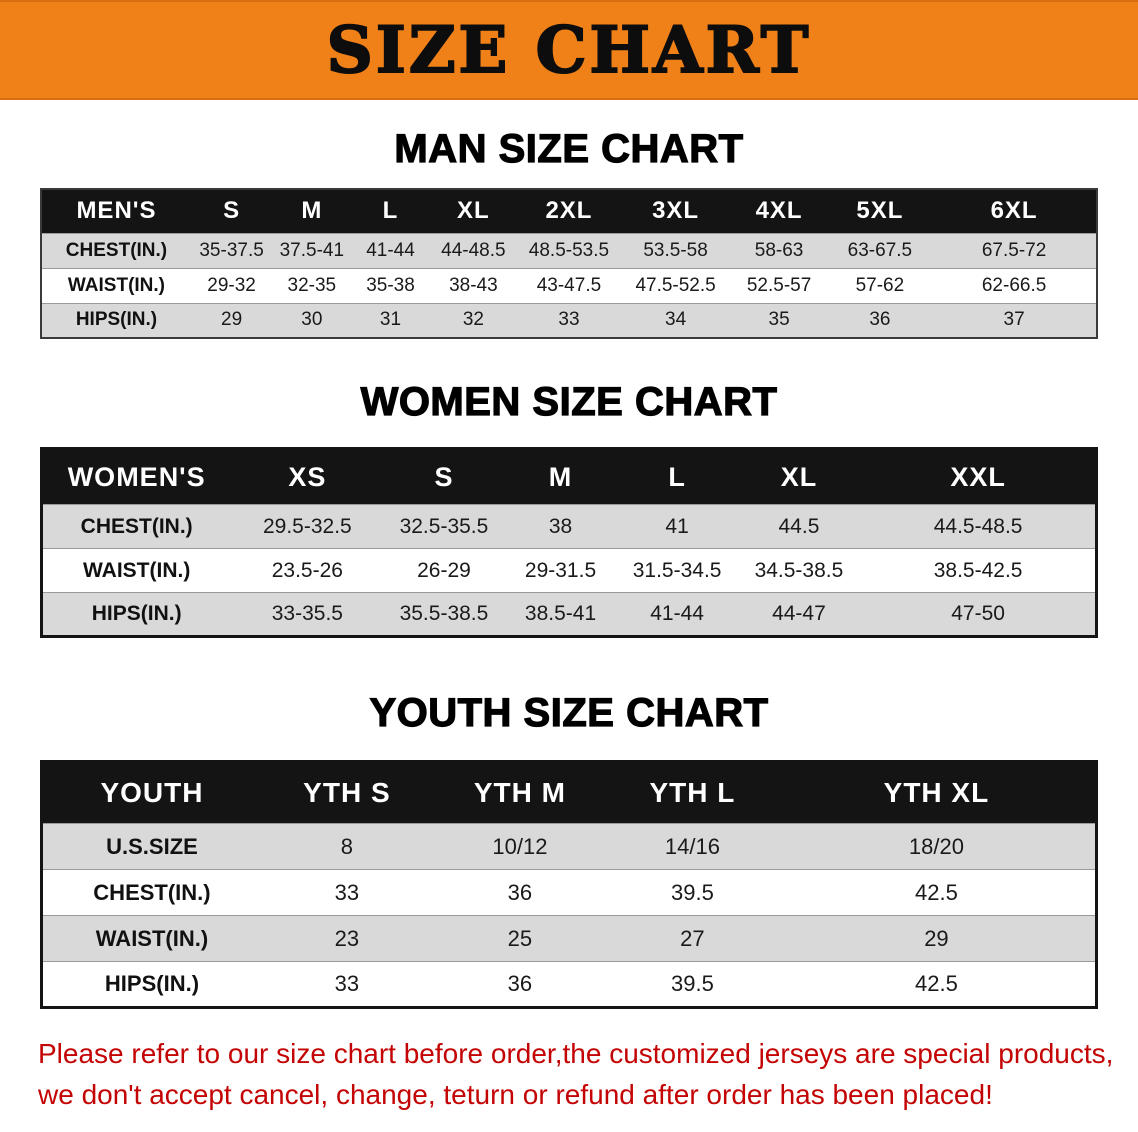  What do you see at coordinates (779, 211) in the screenshot?
I see `size-header-cell: 4XL` at bounding box center [779, 211].